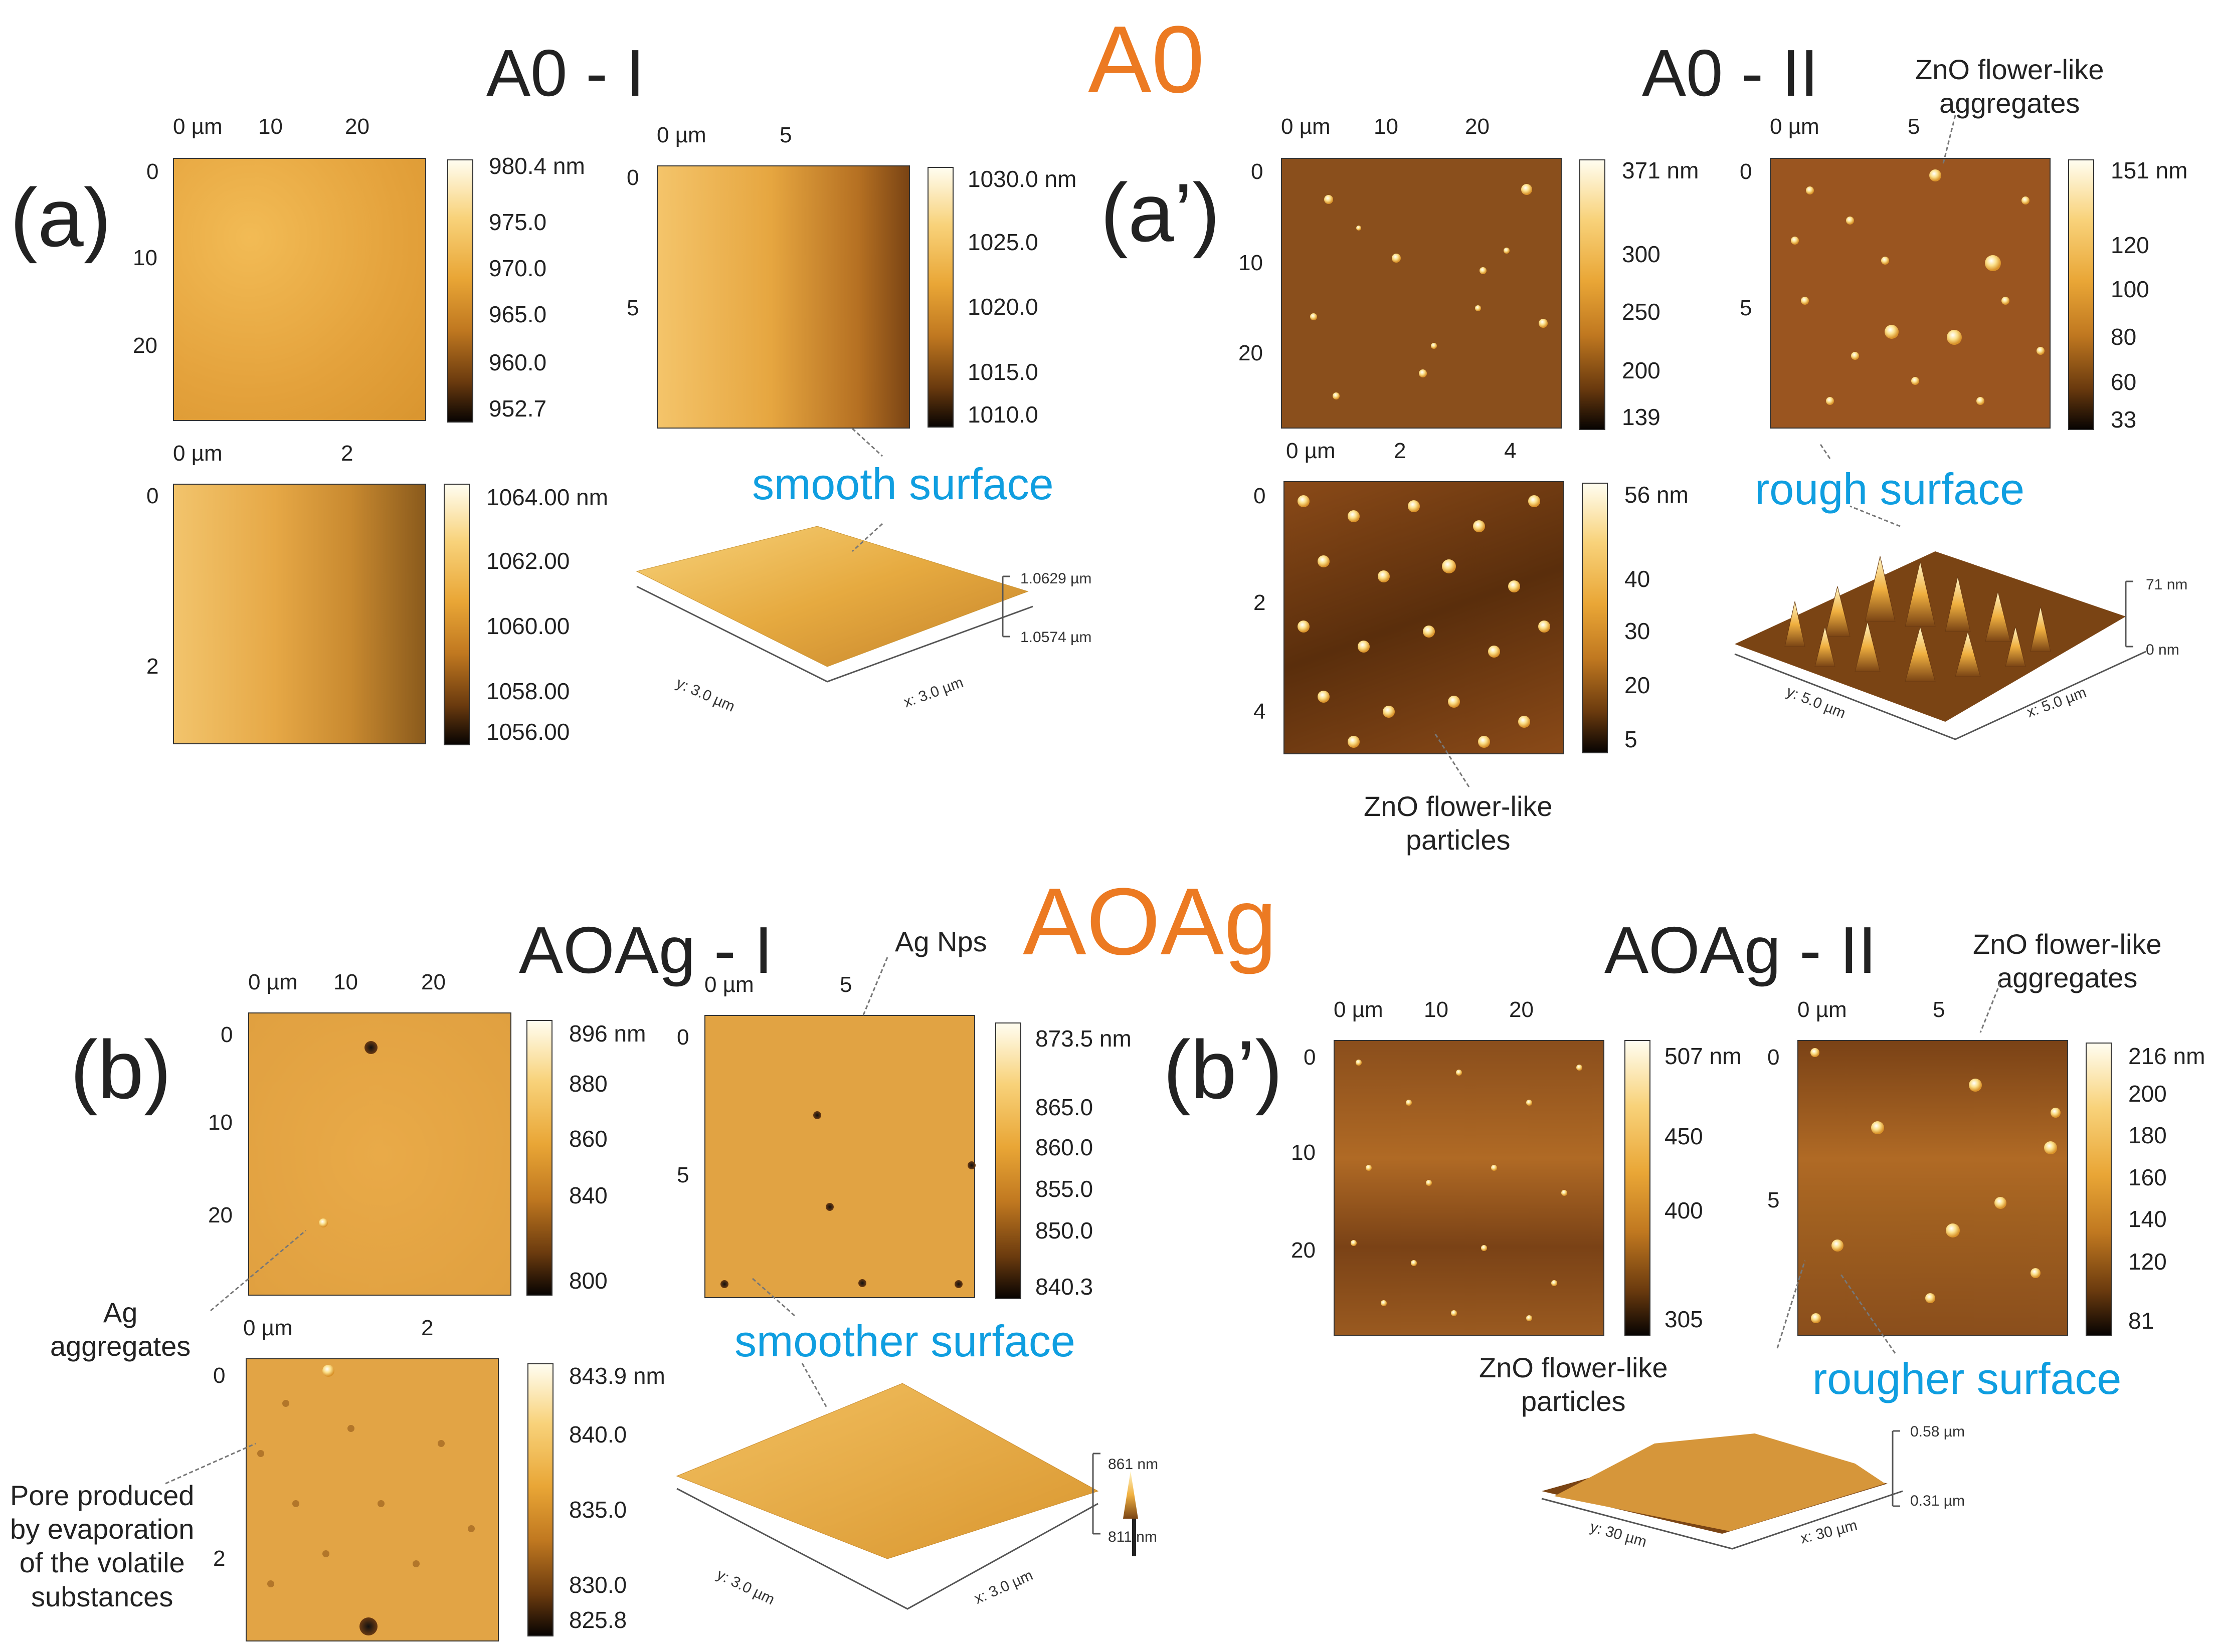  What do you see at coordinates (1637, 631) in the screenshot?
I see `colorbar-tick: 30` at bounding box center [1637, 631].